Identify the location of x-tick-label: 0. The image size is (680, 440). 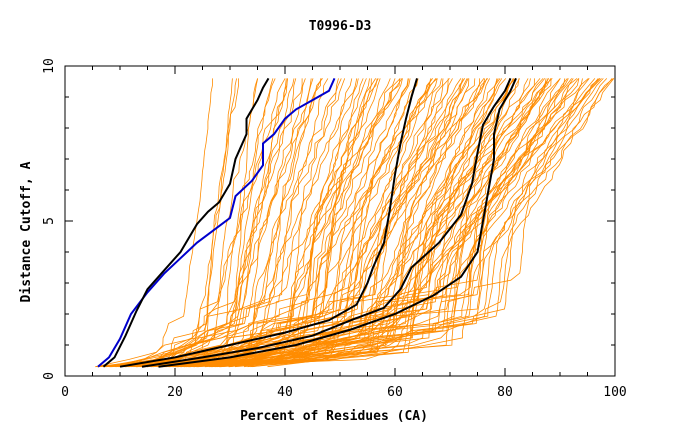
(65, 392).